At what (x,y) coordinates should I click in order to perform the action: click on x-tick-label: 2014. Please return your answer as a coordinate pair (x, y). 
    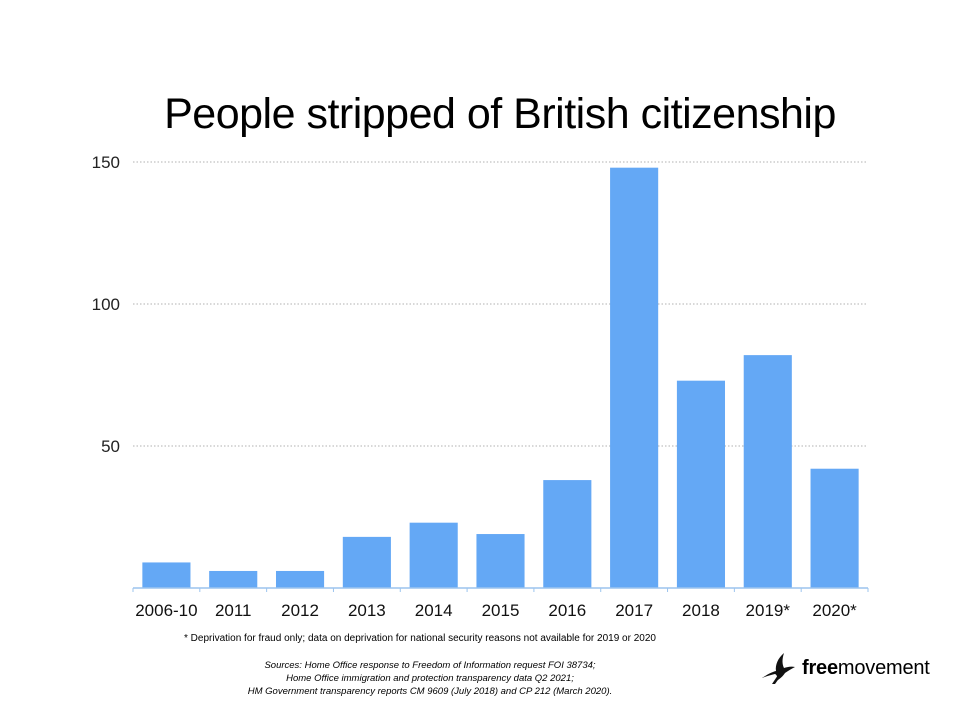
    Looking at the image, I should click on (434, 610).